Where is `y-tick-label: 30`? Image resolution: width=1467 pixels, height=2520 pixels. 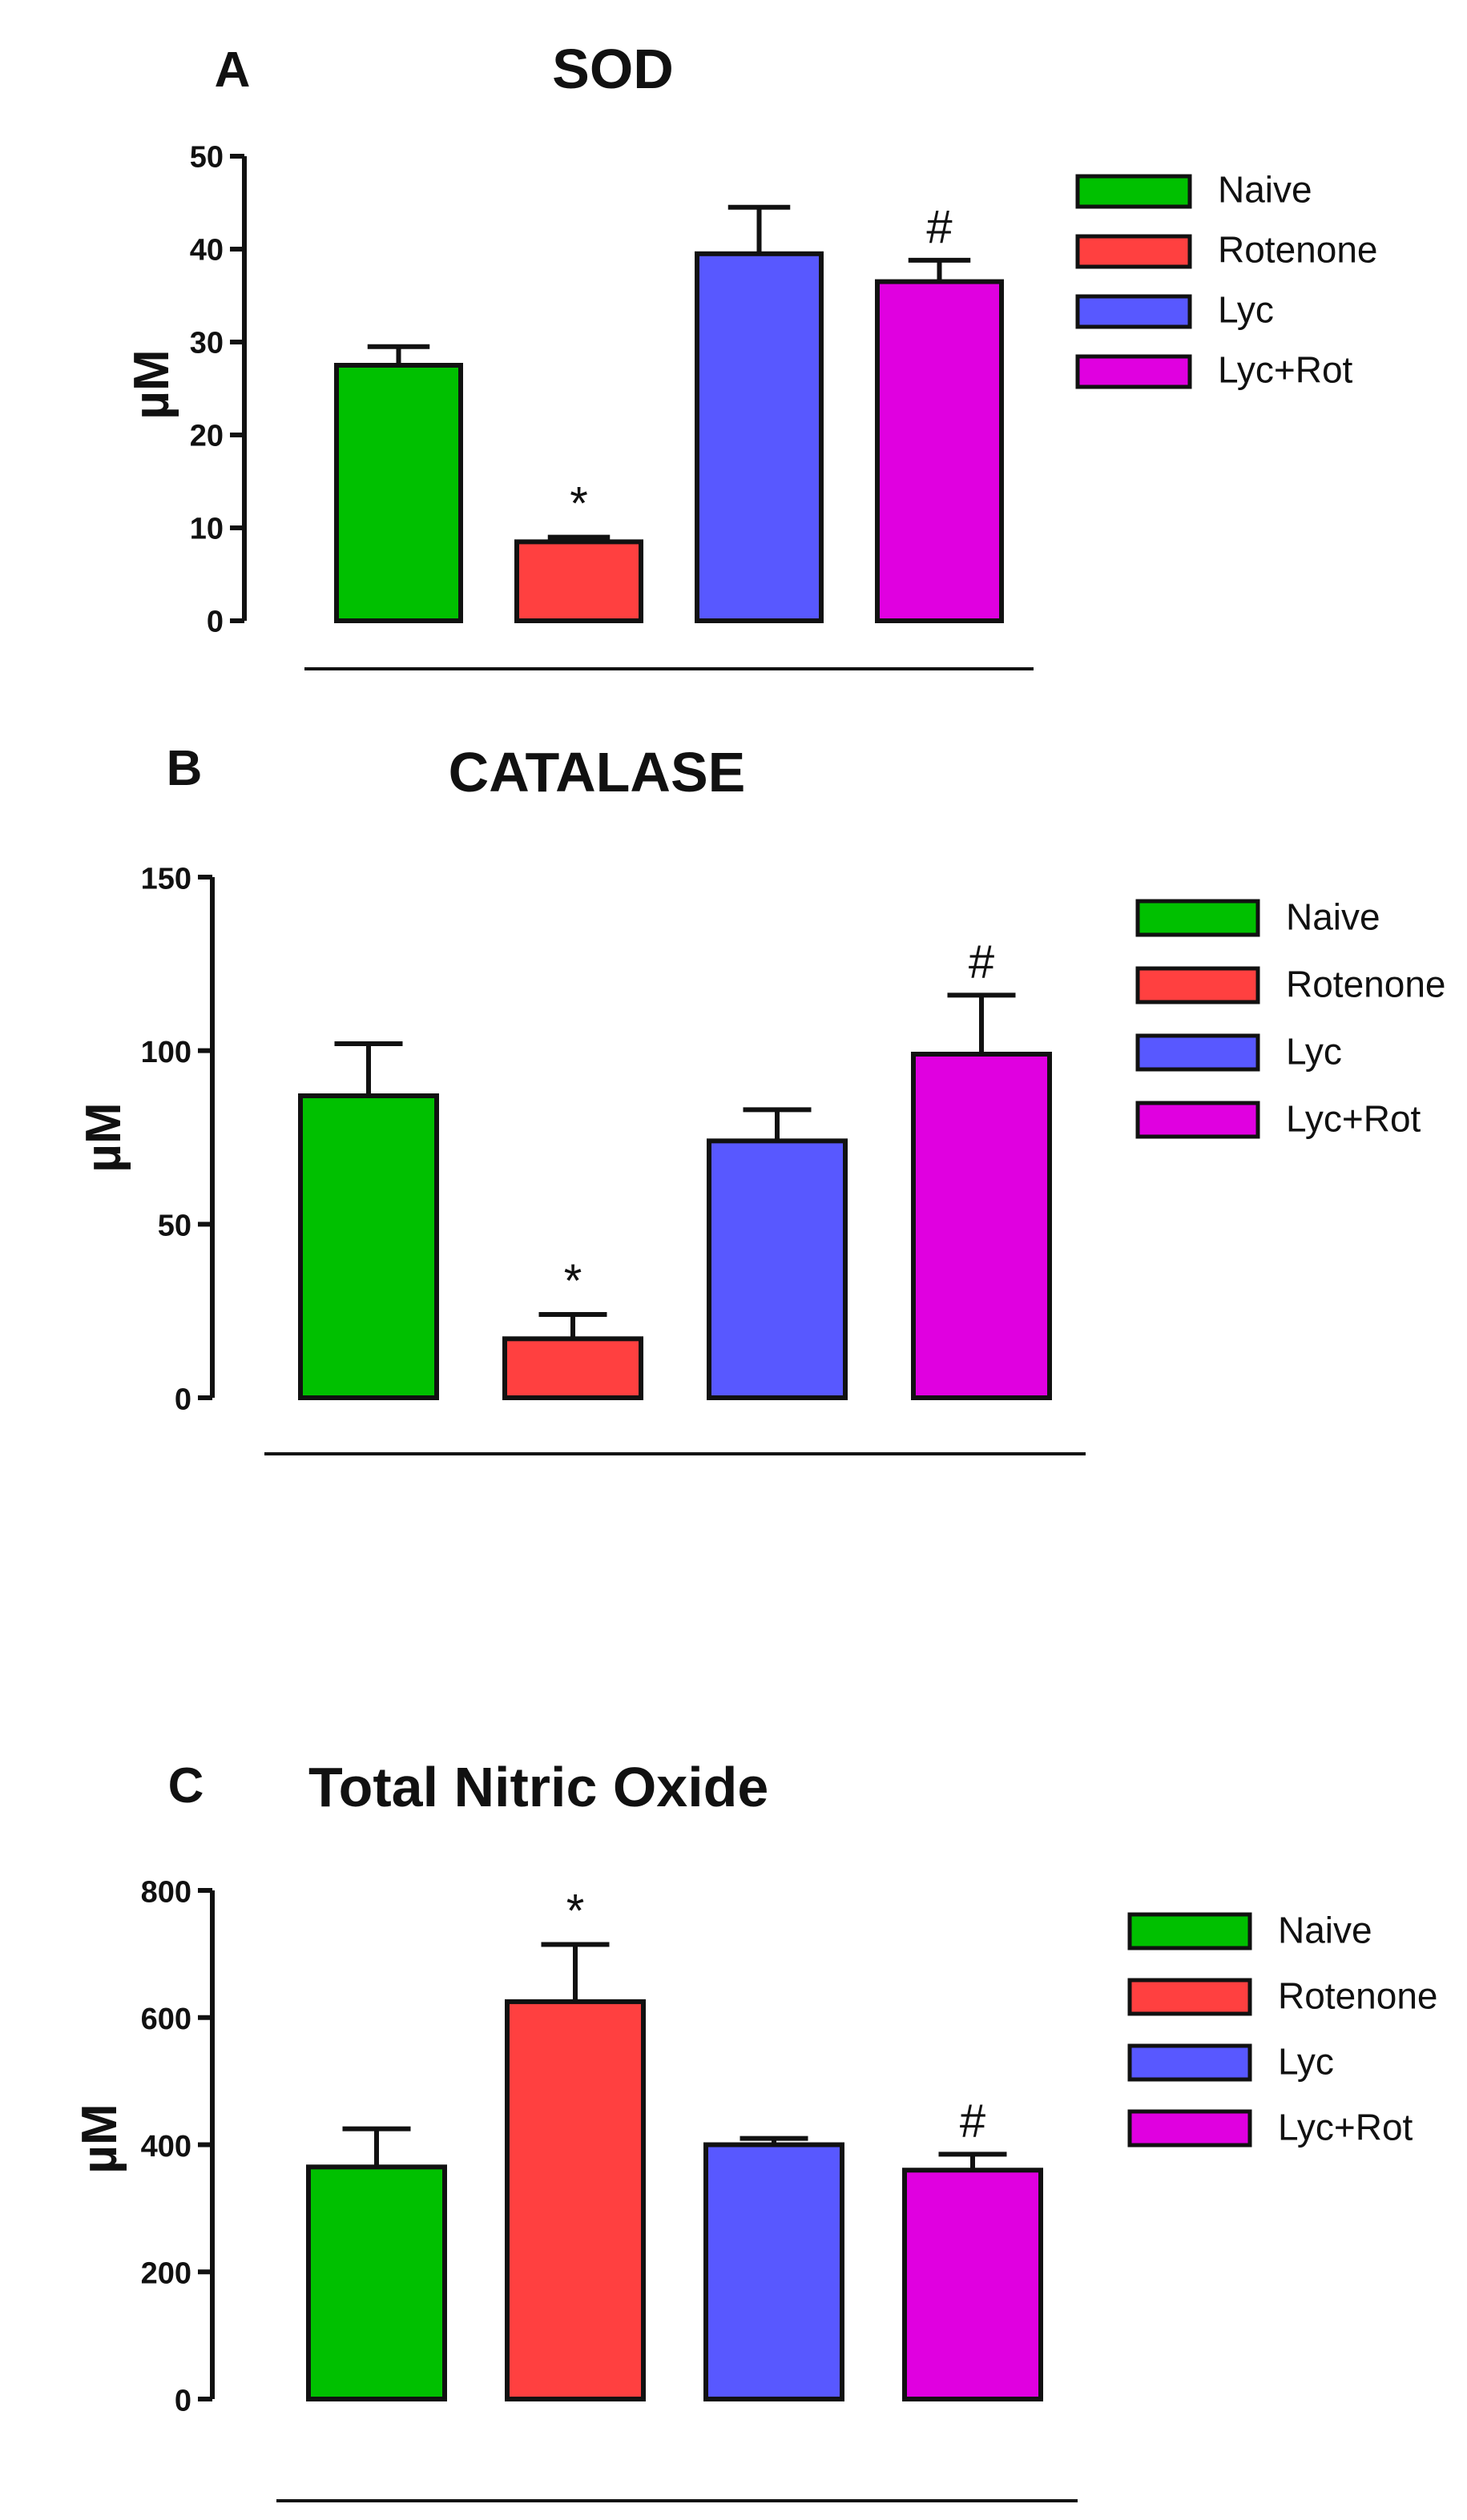 y-tick-label: 30 is located at coordinates (207, 343).